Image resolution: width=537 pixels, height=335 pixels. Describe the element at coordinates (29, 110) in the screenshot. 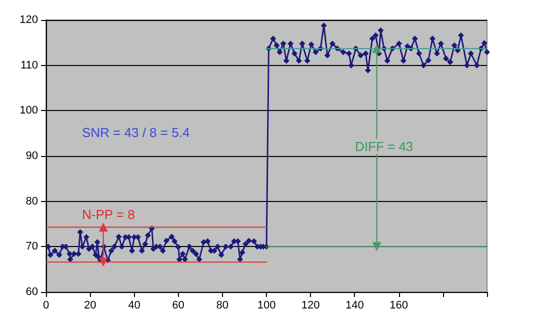

I see `y-tick-label: 100` at that location.